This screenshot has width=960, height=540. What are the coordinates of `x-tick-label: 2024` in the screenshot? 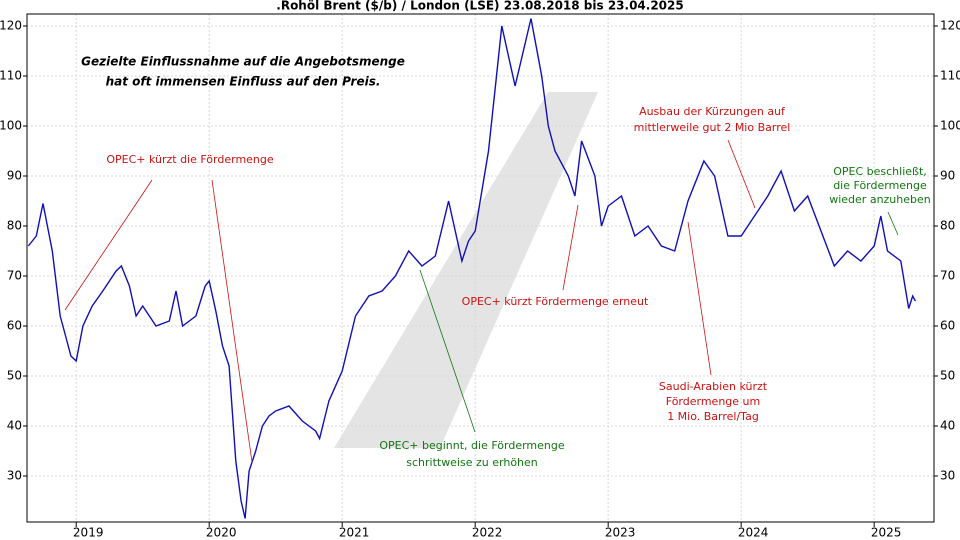 It's located at (753, 533).